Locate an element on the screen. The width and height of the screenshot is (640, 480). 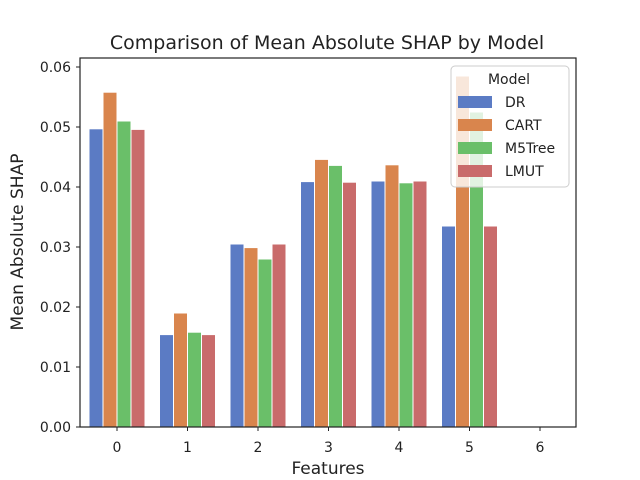
legend-swatch-lmut is located at coordinates (475, 171).